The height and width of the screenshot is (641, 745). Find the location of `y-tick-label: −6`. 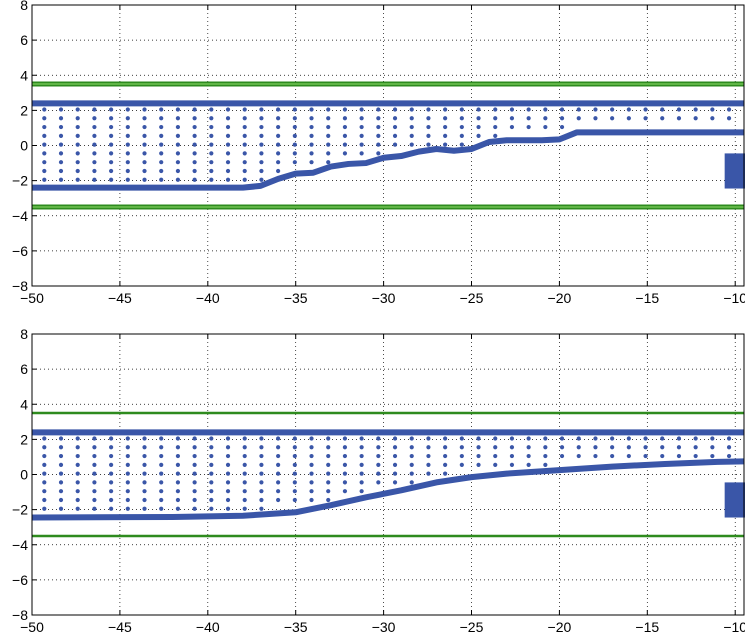

y-tick-label: −6 is located at coordinates (20, 251).